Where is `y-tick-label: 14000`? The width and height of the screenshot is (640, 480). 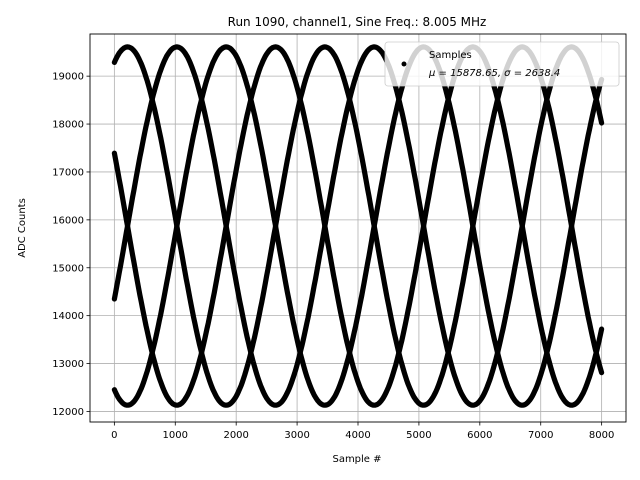
y-tick-label: 14000 is located at coordinates (68, 316).